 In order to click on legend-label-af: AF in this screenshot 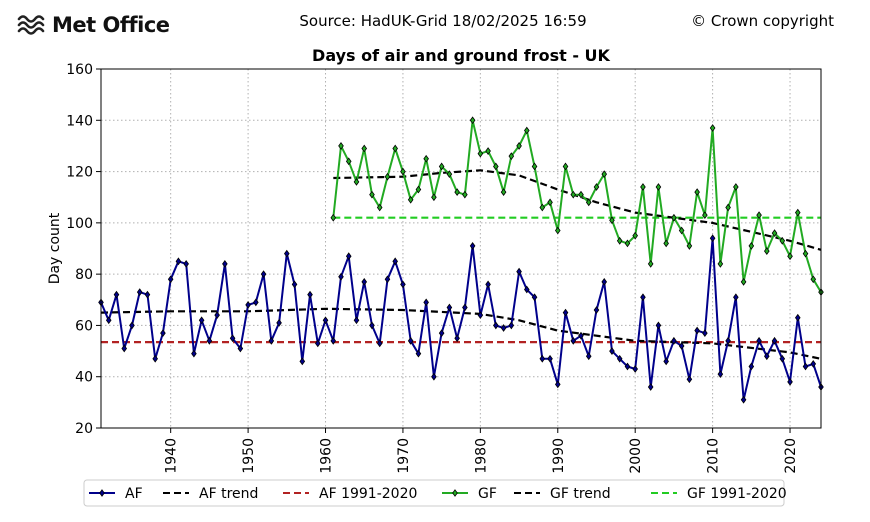, I will do `click(134, 494)`.